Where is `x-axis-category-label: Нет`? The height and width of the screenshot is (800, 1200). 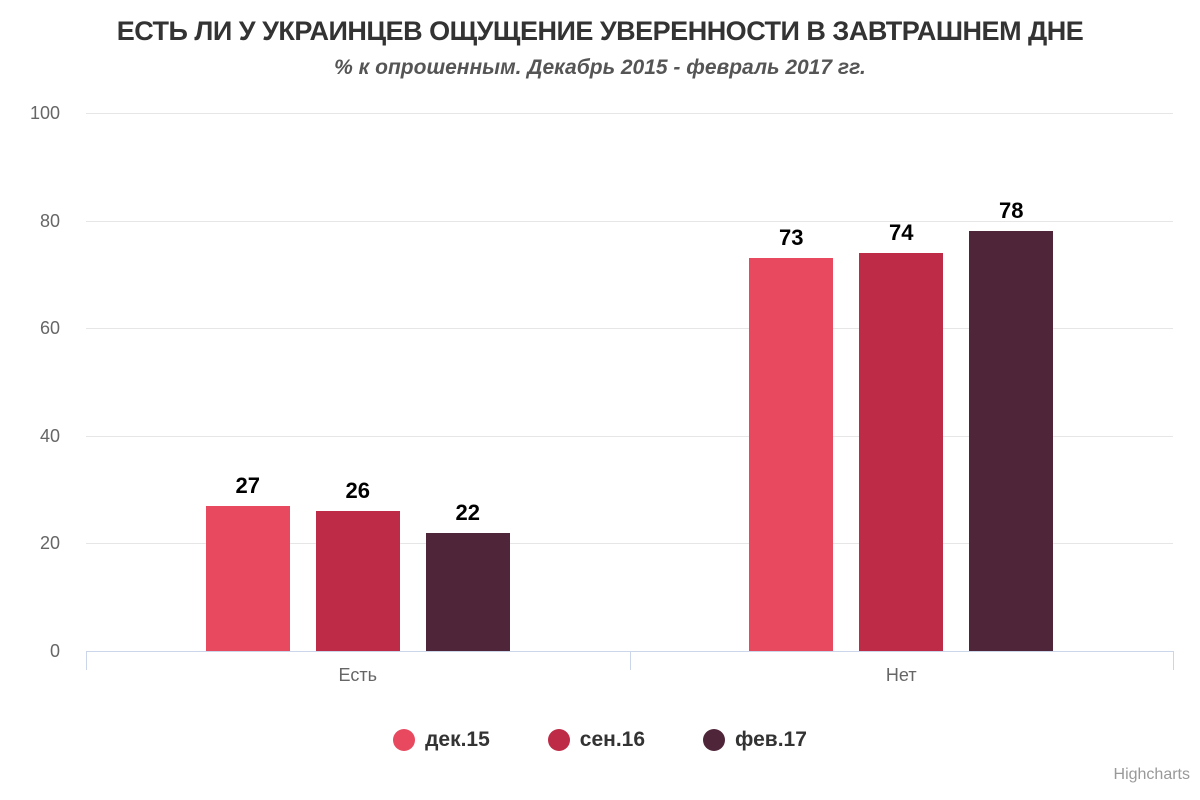 x-axis-category-label: Нет is located at coordinates (901, 675).